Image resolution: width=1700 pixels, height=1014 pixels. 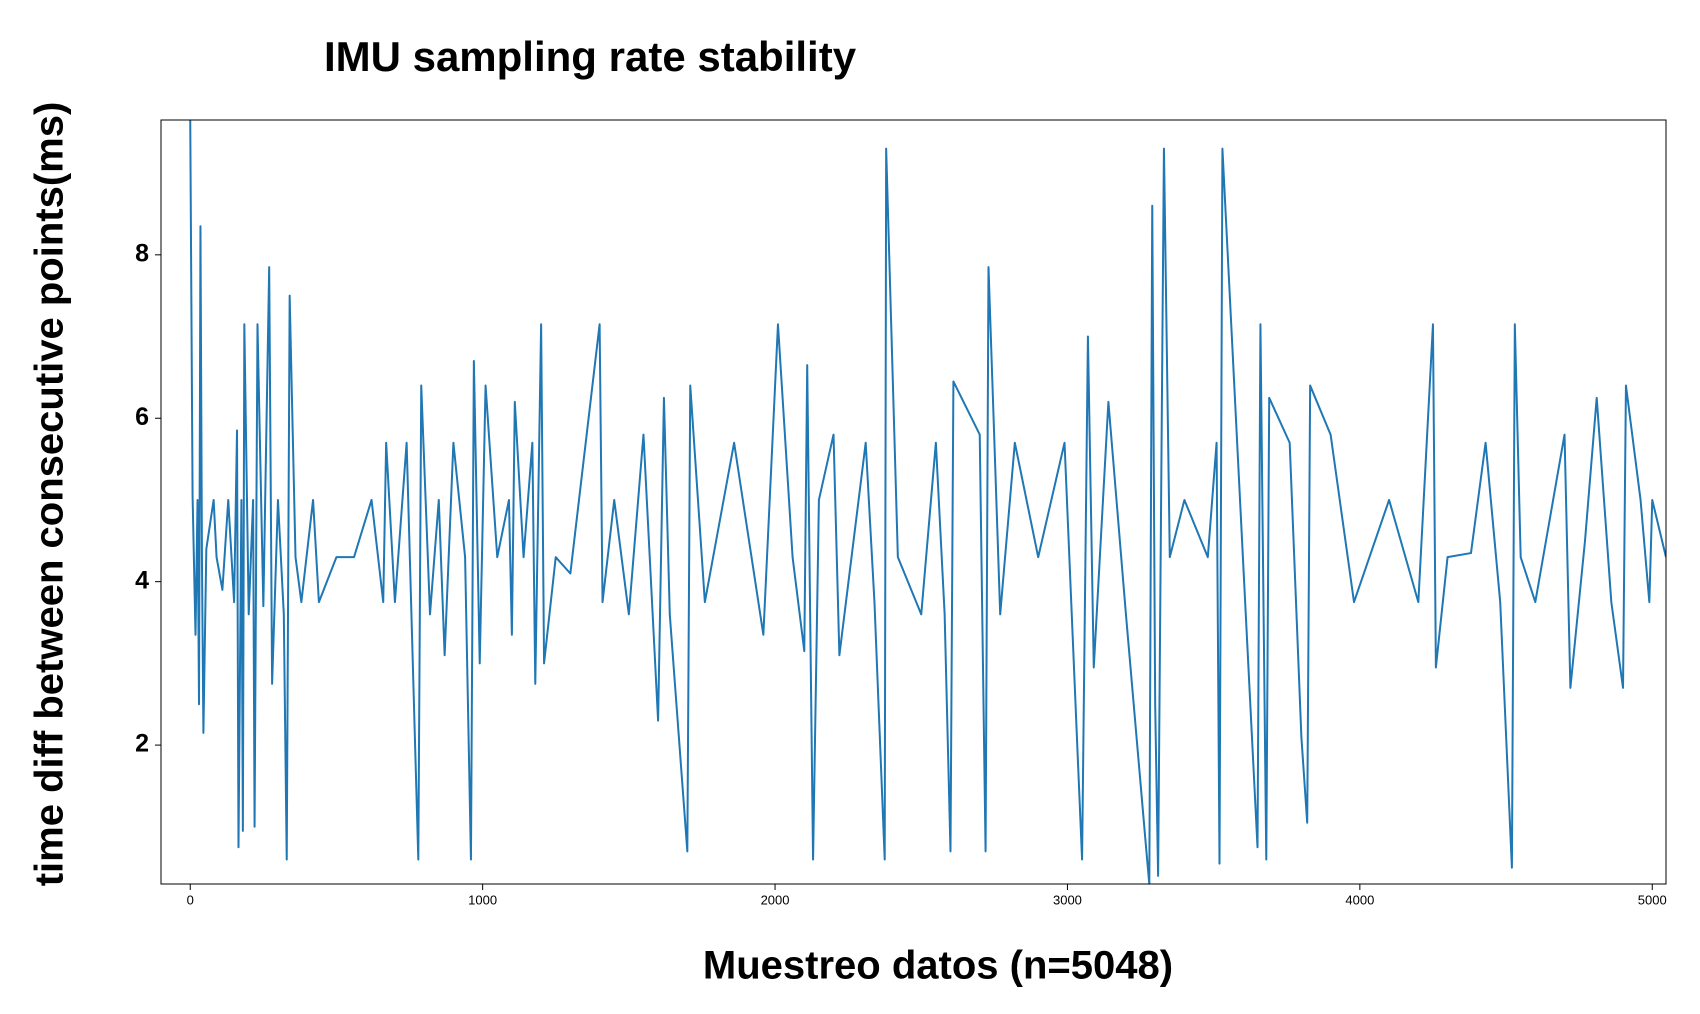 I want to click on chart-title: IMU sampling rate stability, so click(x=590, y=56).